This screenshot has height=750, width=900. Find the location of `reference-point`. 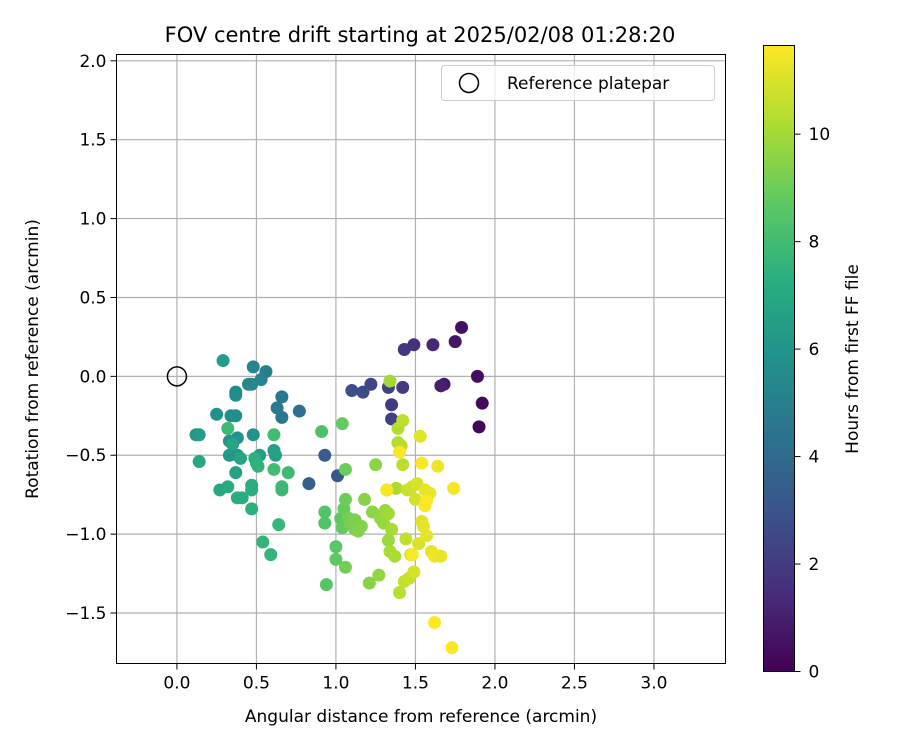

reference-point is located at coordinates (177, 376).